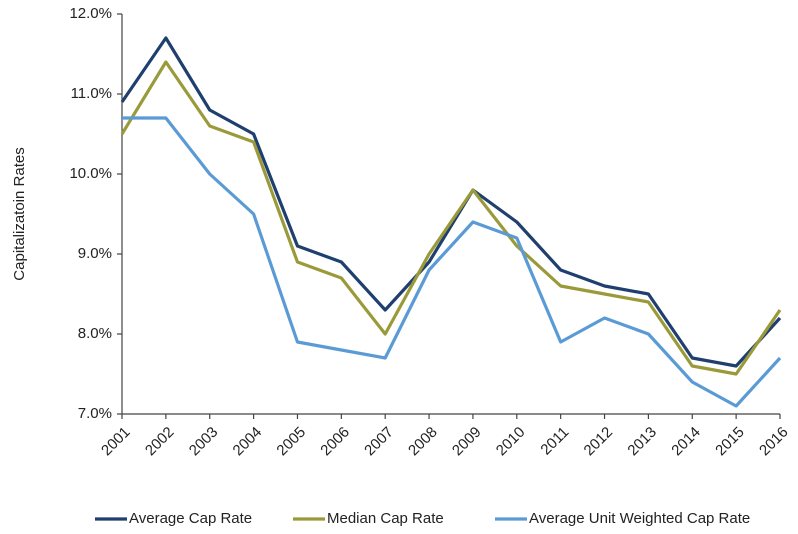 This screenshot has width=798, height=534. What do you see at coordinates (639, 518) in the screenshot?
I see `legend-label: Average Unit Weighted Cap Rate` at bounding box center [639, 518].